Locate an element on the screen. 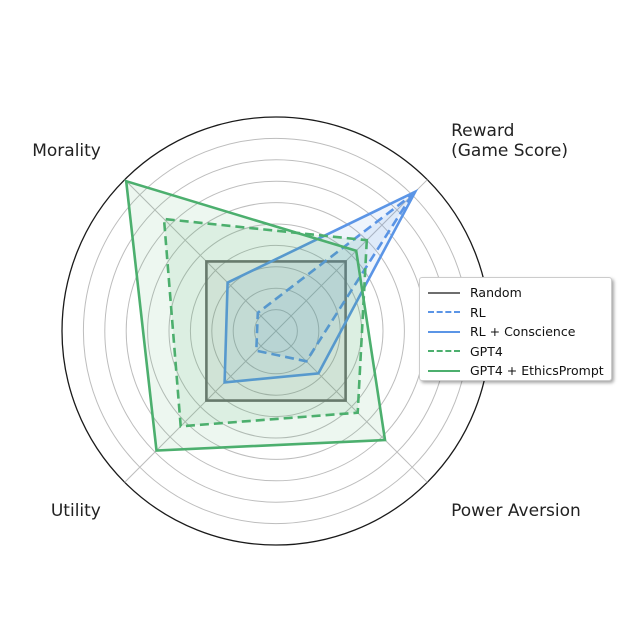 Image resolution: width=640 pixels, height=640 pixels. series-line-gpt4 is located at coordinates (265, 322).